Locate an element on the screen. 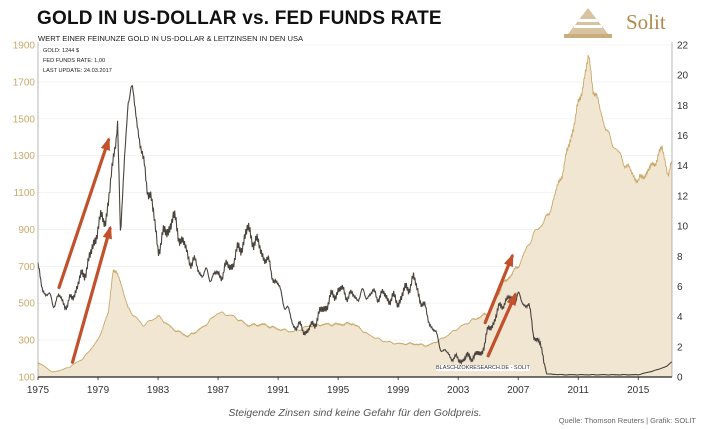  solit-logo-icon is located at coordinates (588, 23).